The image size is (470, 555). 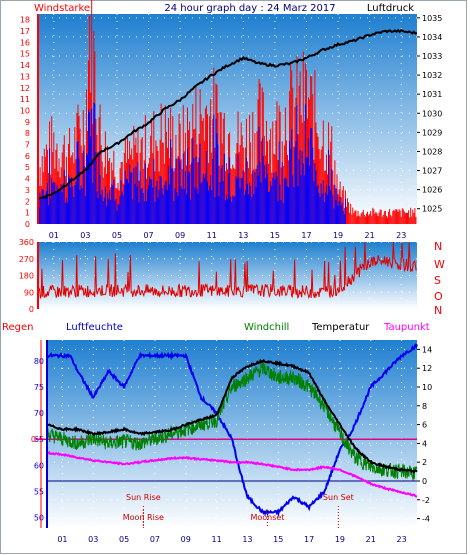 I want to click on direction-tick-label: 0, so click(x=31, y=309).